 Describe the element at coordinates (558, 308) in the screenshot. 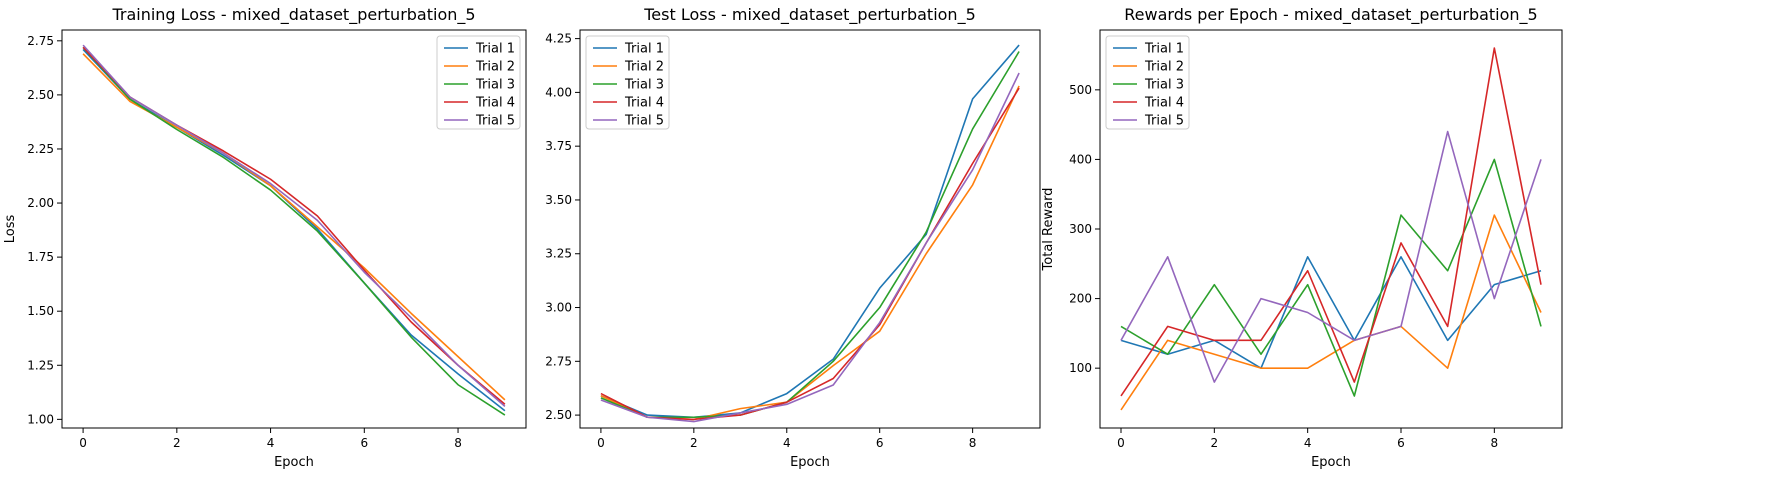

I see `y-tick-label: 3.00` at that location.